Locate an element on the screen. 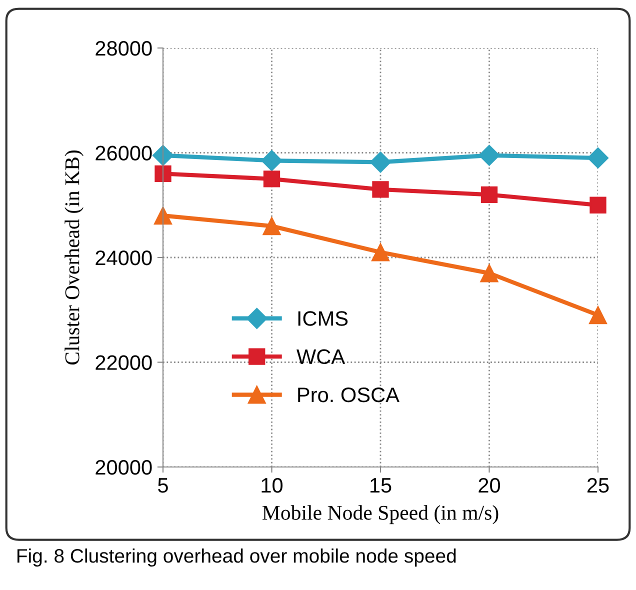  y-tick-label: 24000 is located at coordinates (124, 258).